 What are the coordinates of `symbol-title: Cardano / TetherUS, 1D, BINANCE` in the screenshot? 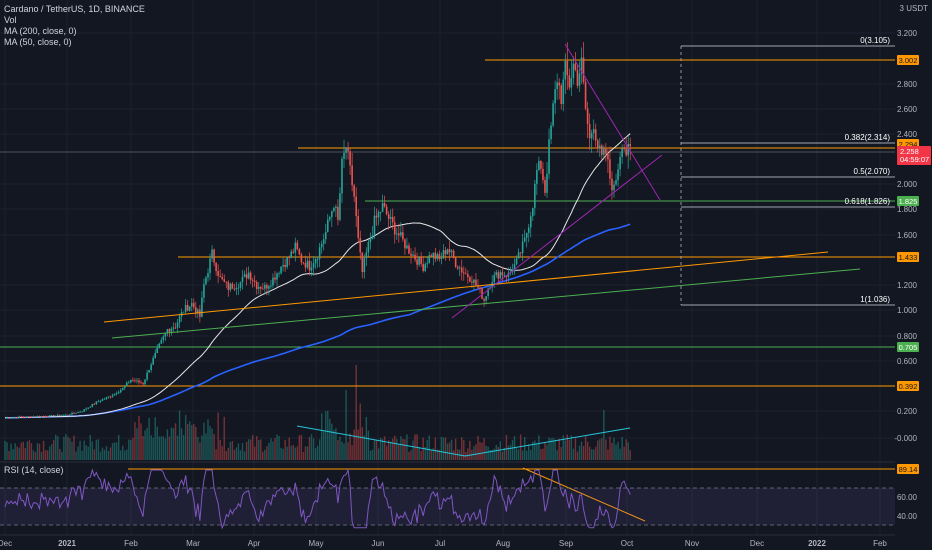 It's located at (74, 9).